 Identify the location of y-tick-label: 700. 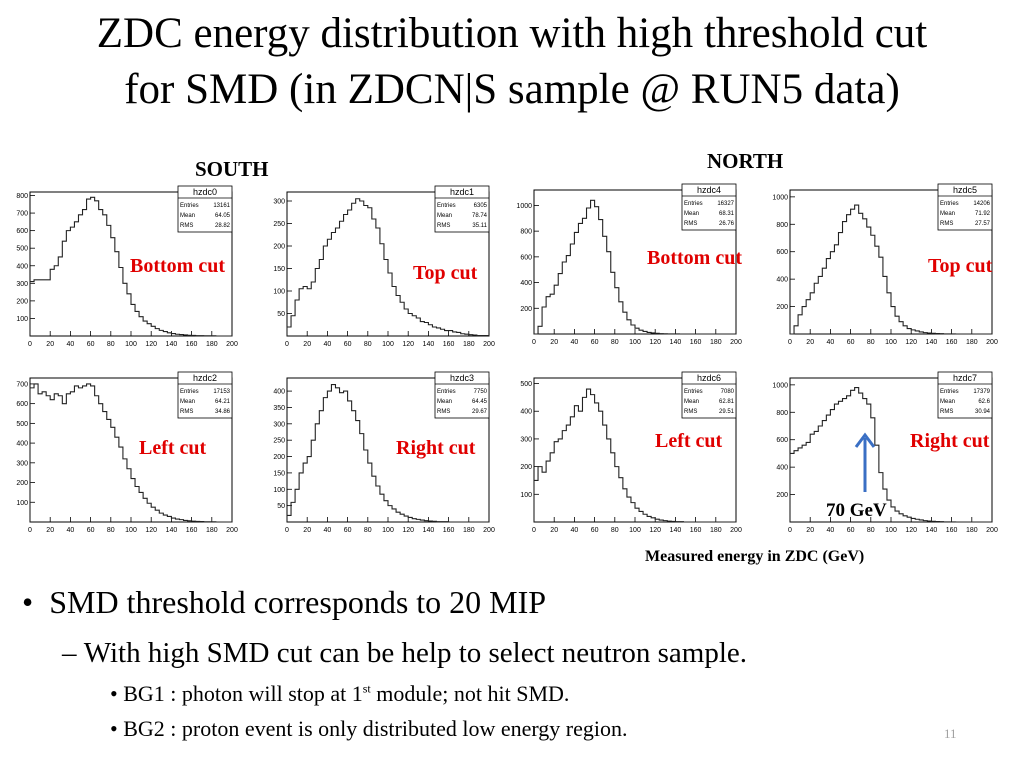
(22, 384).